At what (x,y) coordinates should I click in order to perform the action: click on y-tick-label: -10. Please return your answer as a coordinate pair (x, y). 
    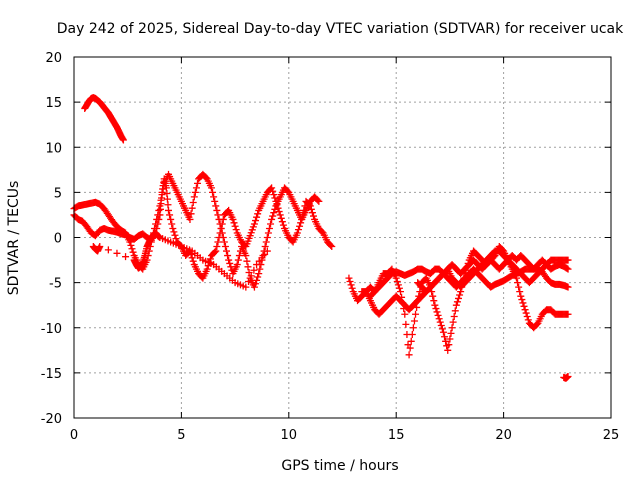
    Looking at the image, I should click on (51, 329).